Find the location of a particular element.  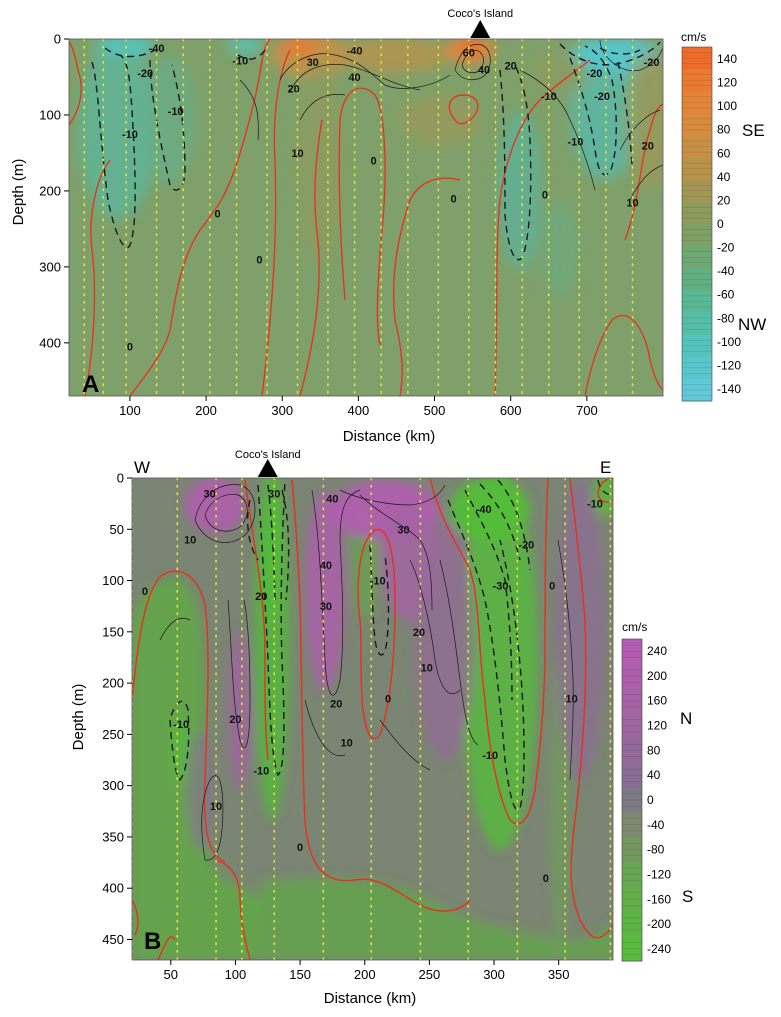

x-tick-label: 500 is located at coordinates (435, 410).